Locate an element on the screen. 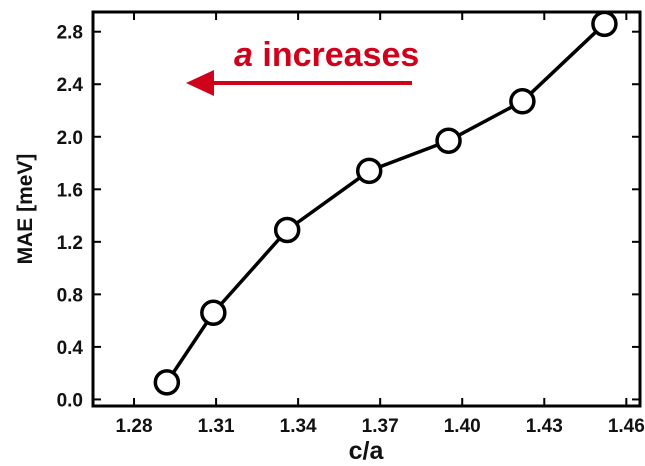 This screenshot has height=466, width=645. x-tick-label: 1.46 is located at coordinates (626, 426).